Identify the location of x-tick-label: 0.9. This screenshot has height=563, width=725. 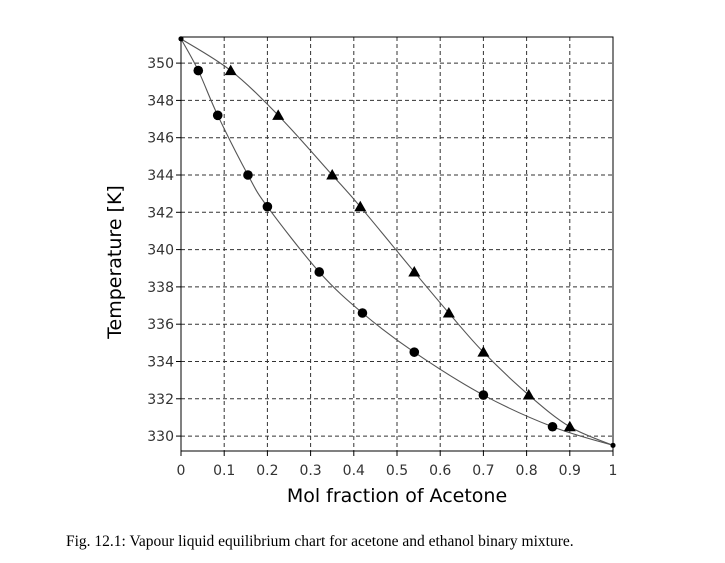
(570, 471).